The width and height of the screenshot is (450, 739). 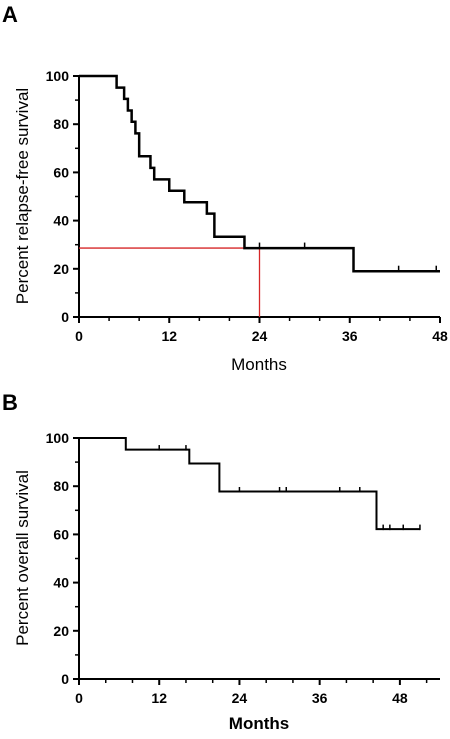 I want to click on panel-b-y-axis-title: Percent overall survival, so click(x=22, y=558).